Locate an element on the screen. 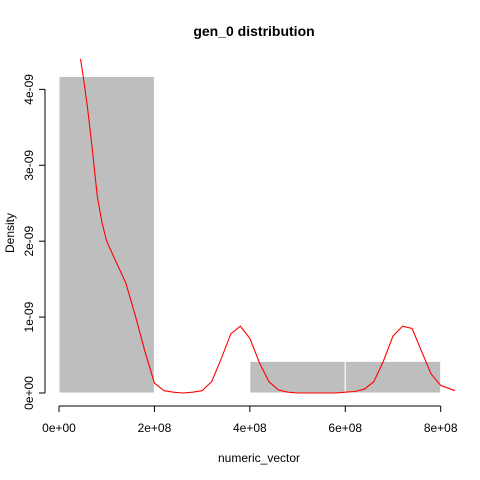  y-tick-label: 4e-09 is located at coordinates (29, 89).